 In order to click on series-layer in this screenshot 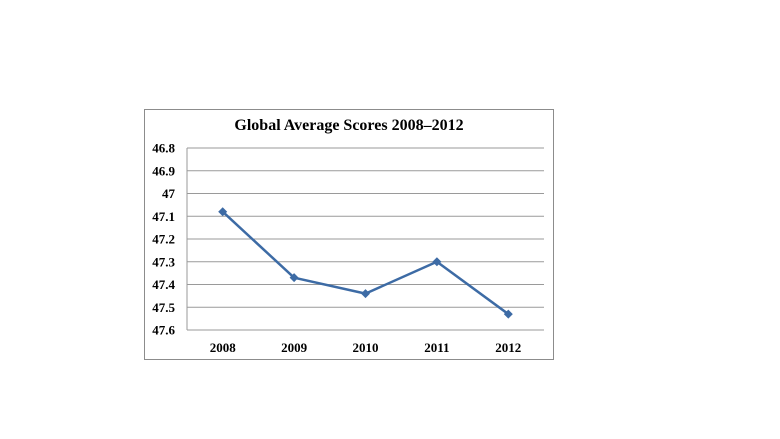, I will do `click(365, 263)`.